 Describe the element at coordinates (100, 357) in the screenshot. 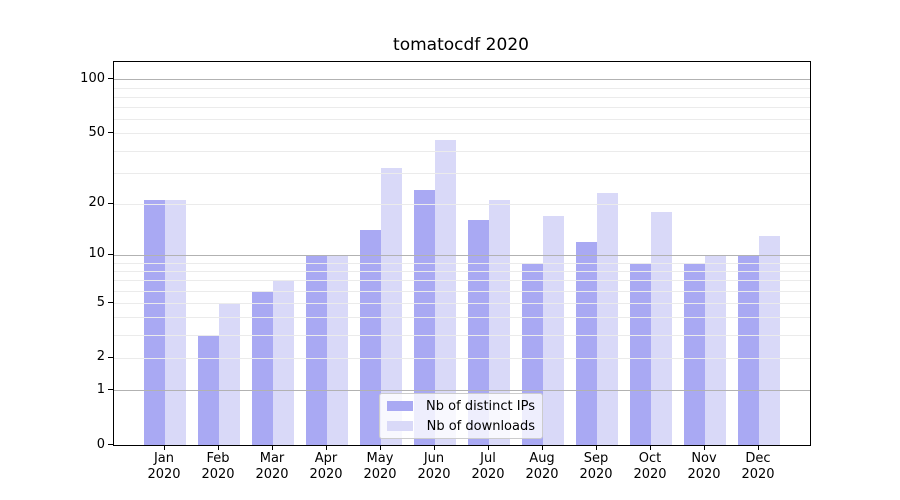

I see `y-tick-label-2: 2` at that location.